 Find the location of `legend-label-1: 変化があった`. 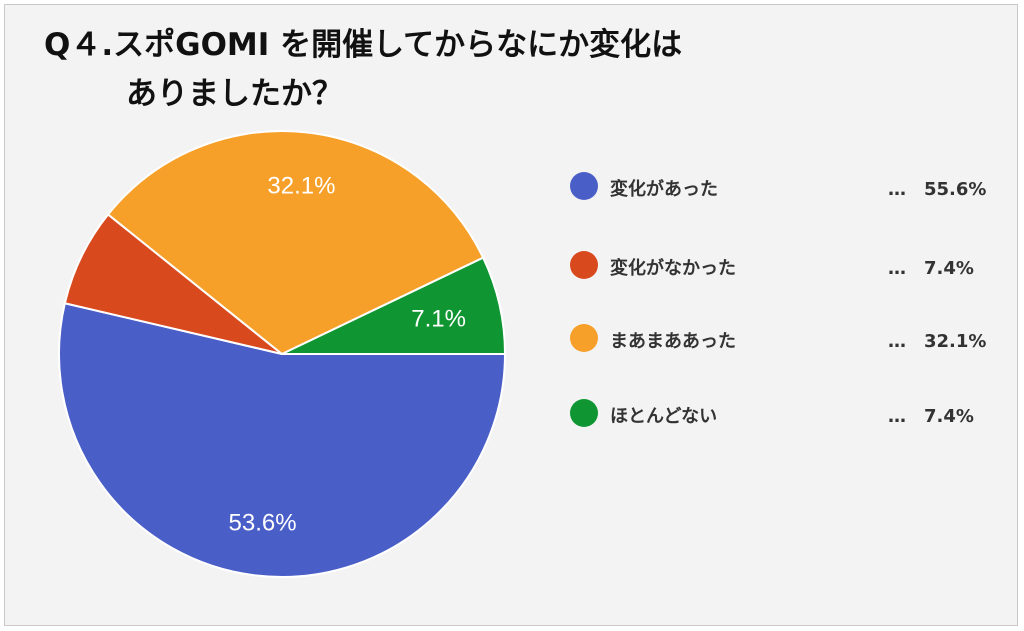

legend-label-1: 変化があった is located at coordinates (664, 189).